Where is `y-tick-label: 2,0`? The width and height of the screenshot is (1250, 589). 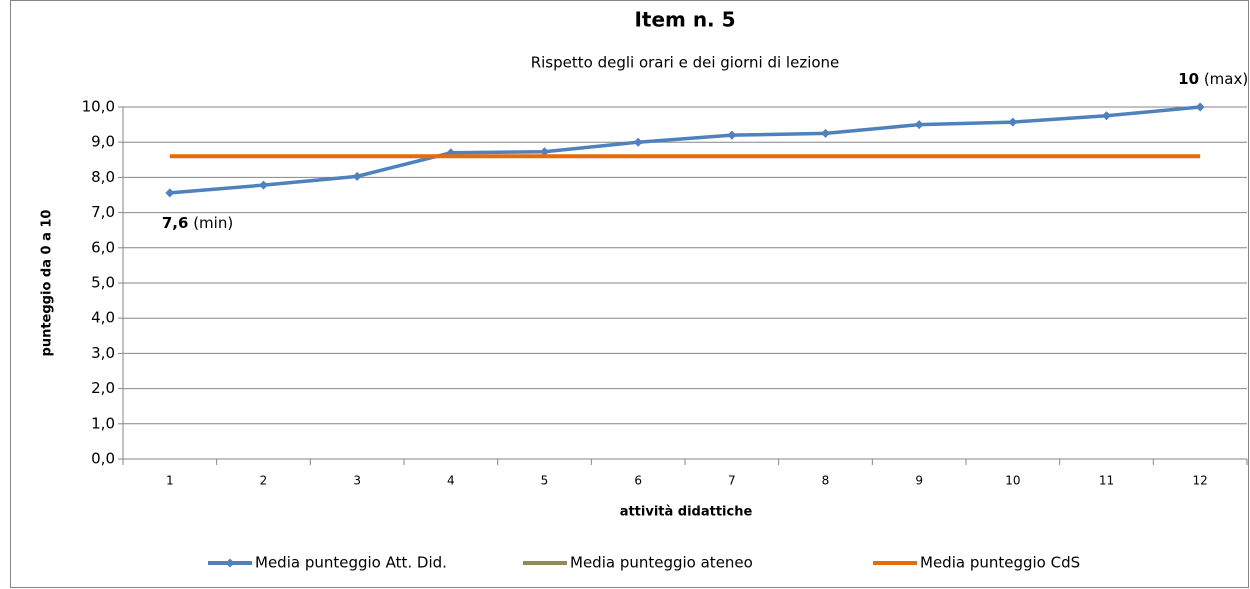
y-tick-label: 2,0 is located at coordinates (103, 388).